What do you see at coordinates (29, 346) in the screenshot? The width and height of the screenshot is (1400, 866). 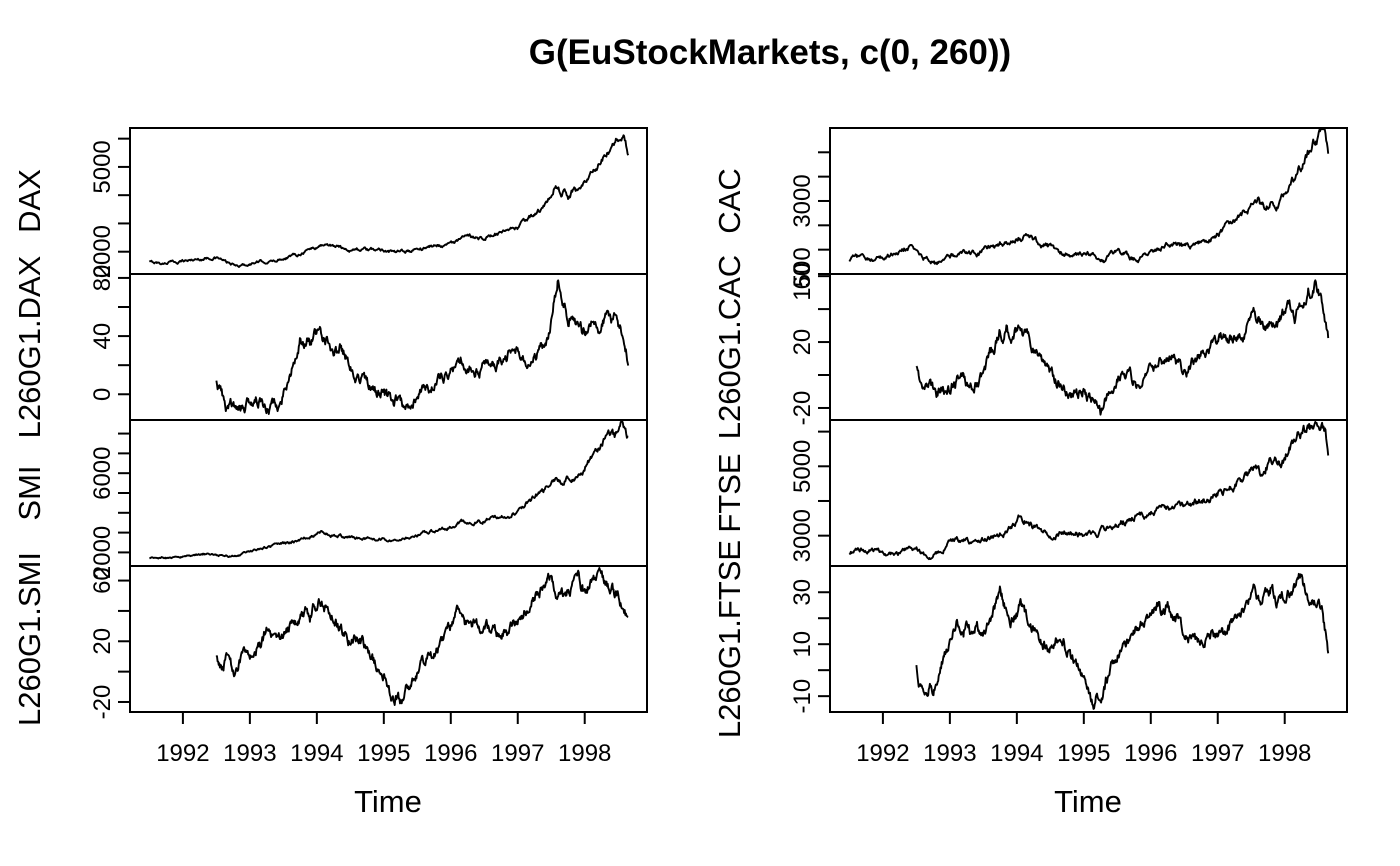 I see `y-axis-label-L260G1.DAX: L260G1.DAX` at bounding box center [29, 346].